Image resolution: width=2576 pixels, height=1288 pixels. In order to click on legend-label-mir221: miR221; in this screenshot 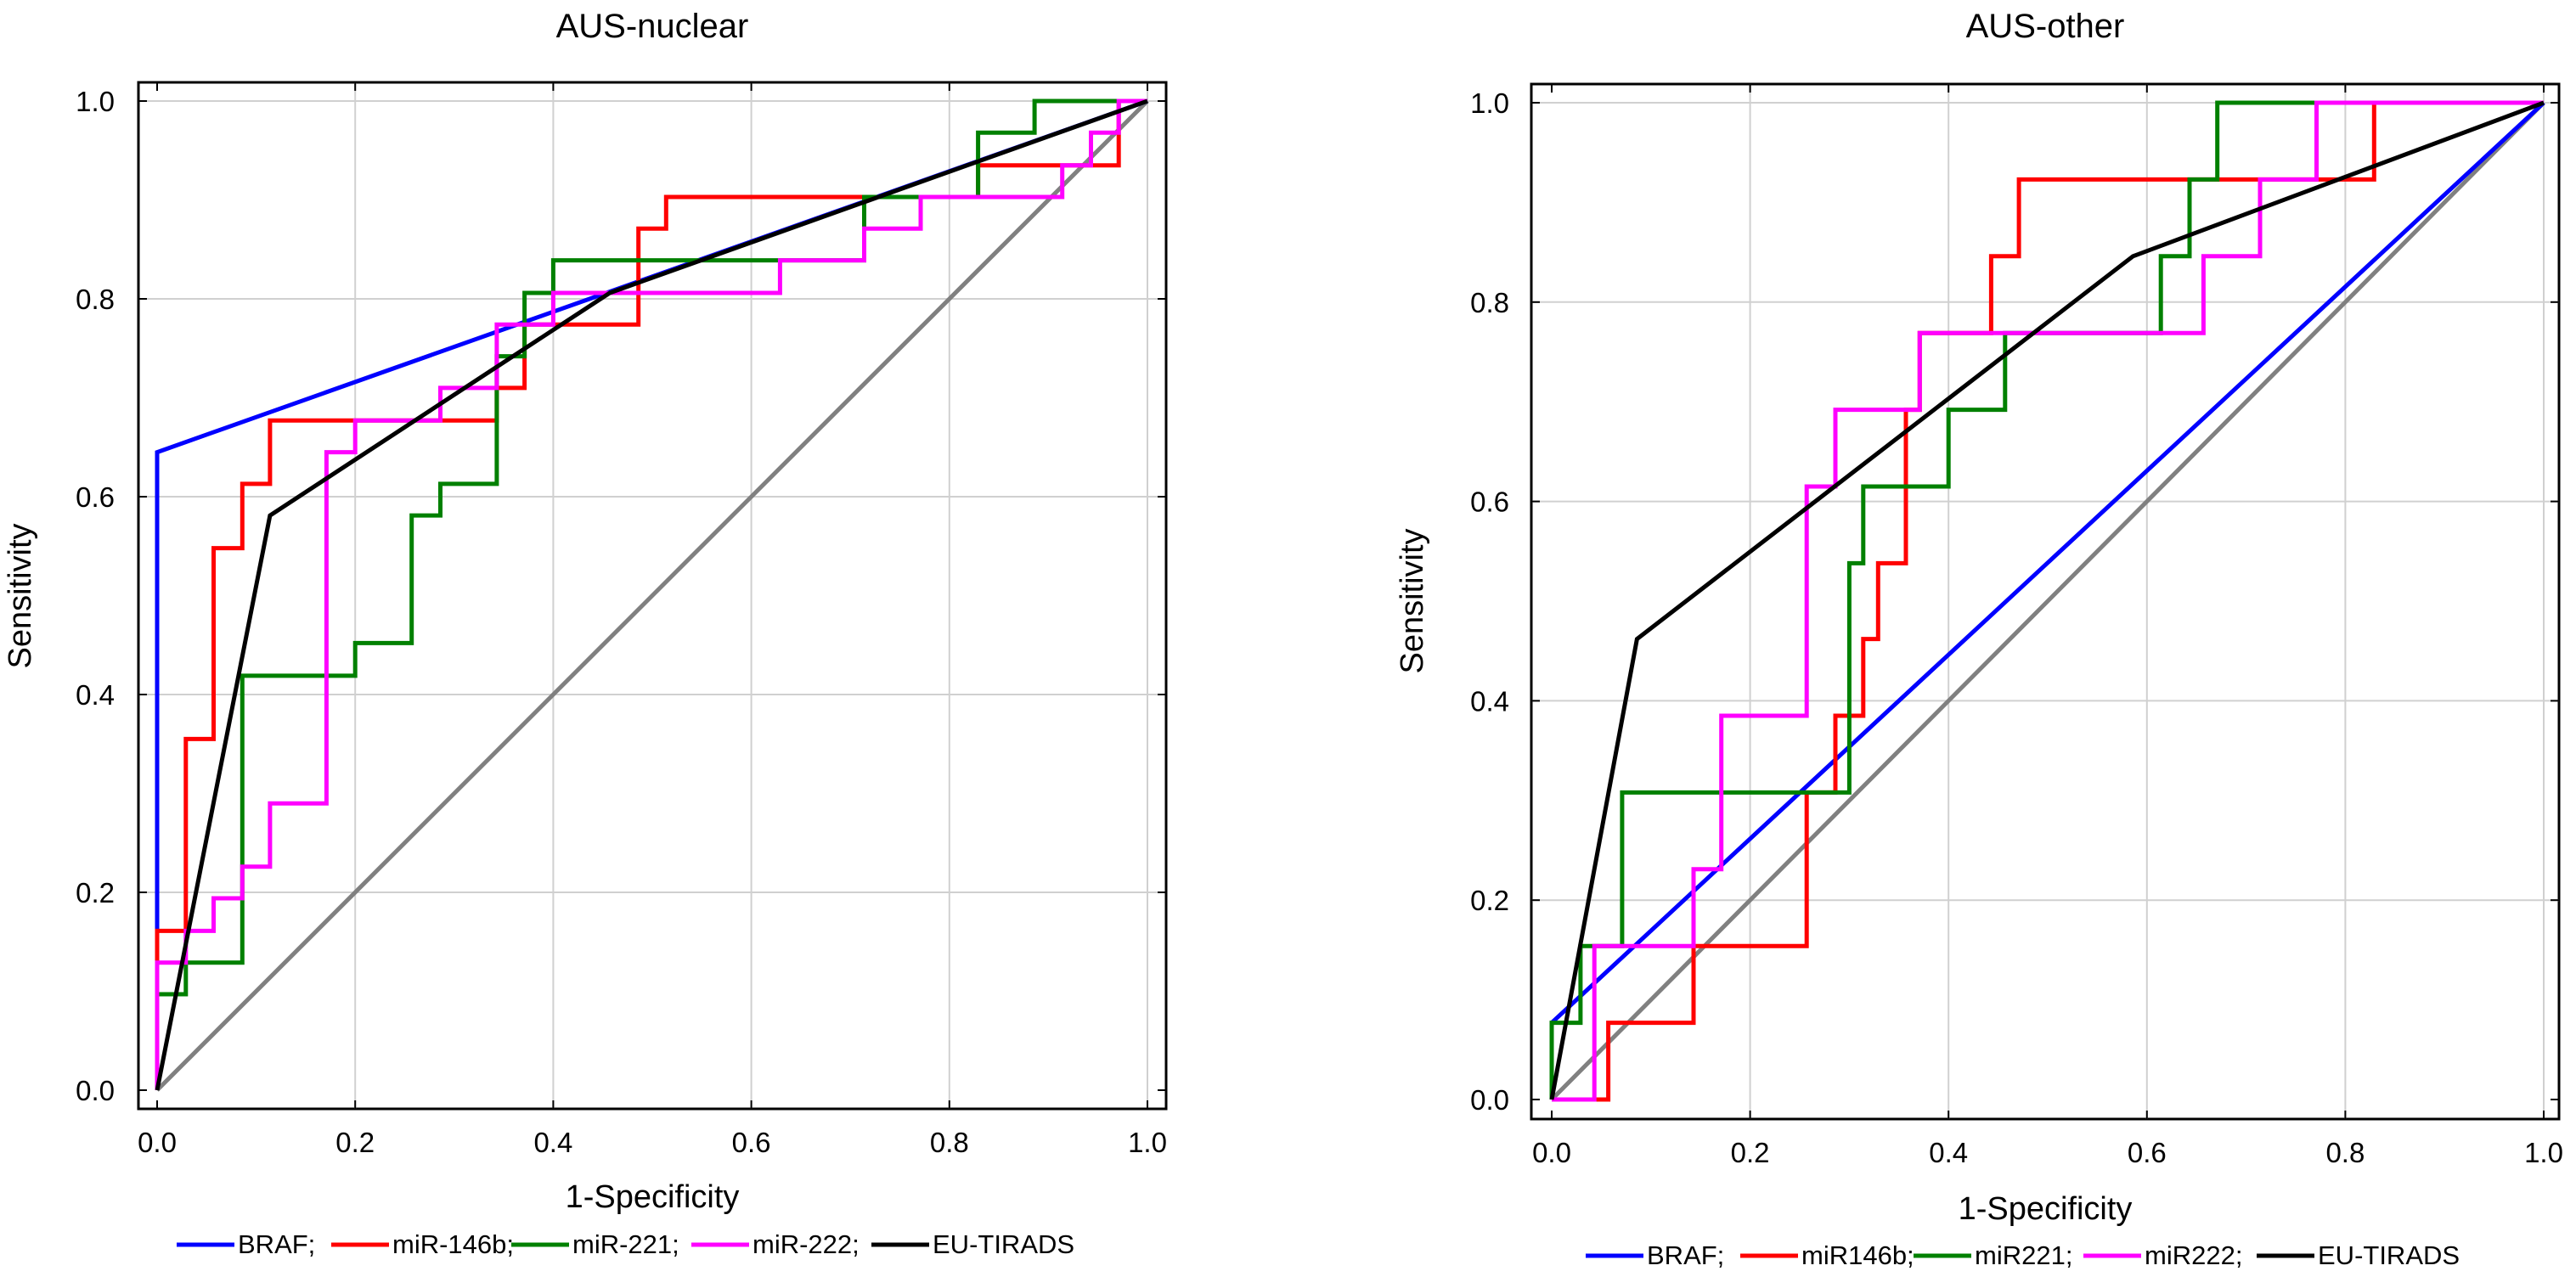, I will do `click(2023, 1255)`.